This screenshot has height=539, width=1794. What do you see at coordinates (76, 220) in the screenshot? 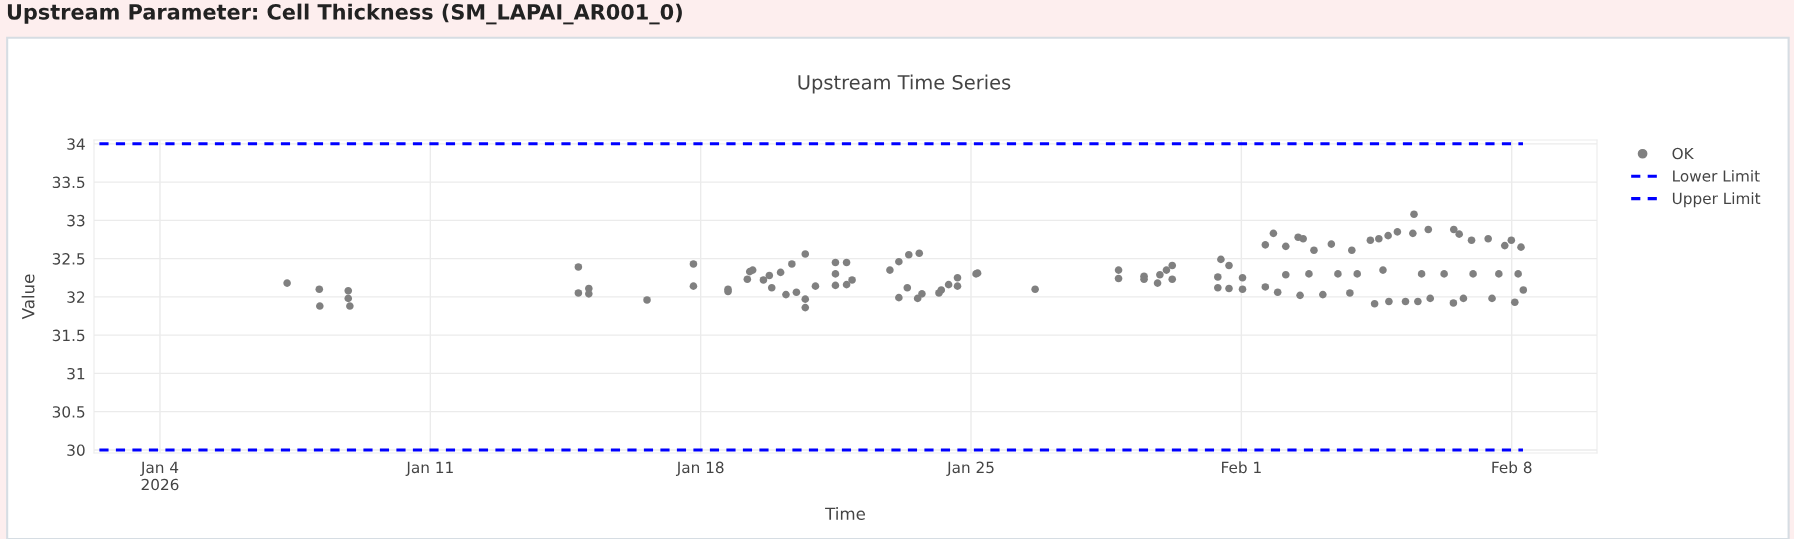
I see `y-tick-label: 33` at bounding box center [76, 220].